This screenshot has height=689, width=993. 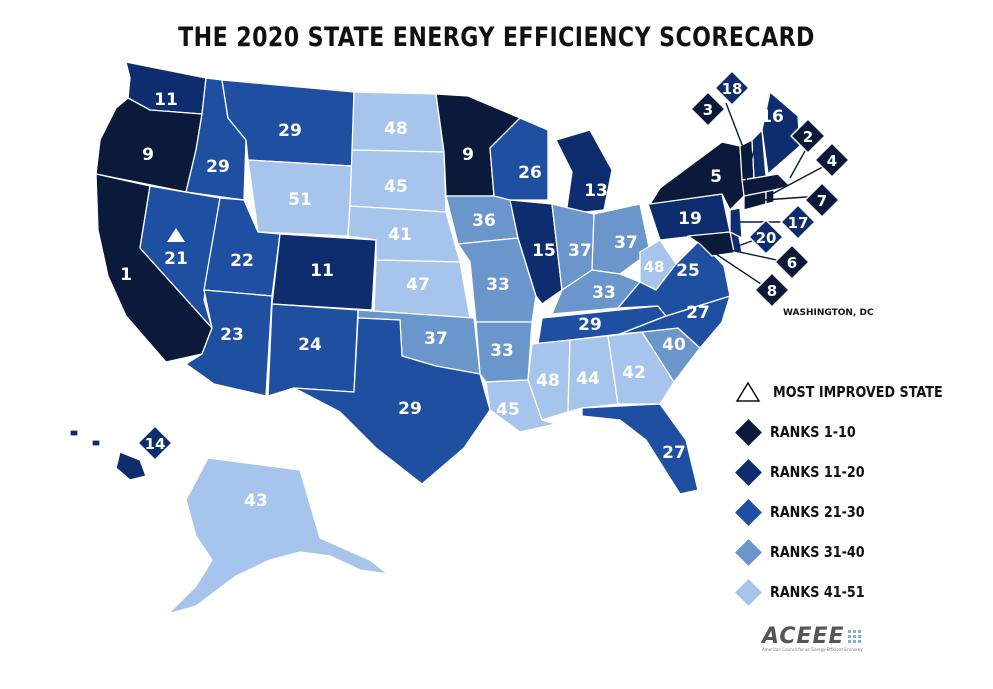 I want to click on rank-label-sd: 45, so click(x=396, y=187).